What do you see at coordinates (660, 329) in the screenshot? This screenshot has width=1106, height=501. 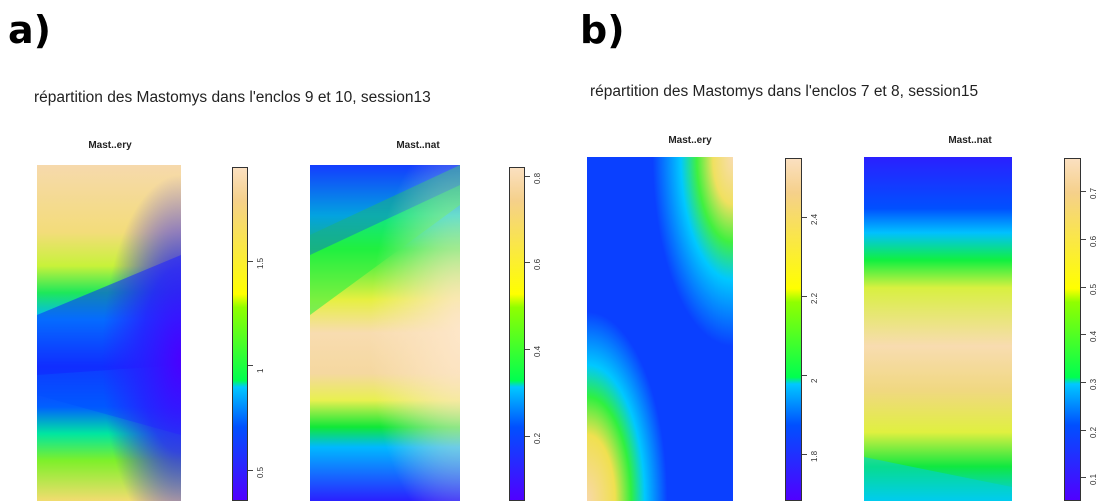 I see `map-b1-heatmap` at bounding box center [660, 329].